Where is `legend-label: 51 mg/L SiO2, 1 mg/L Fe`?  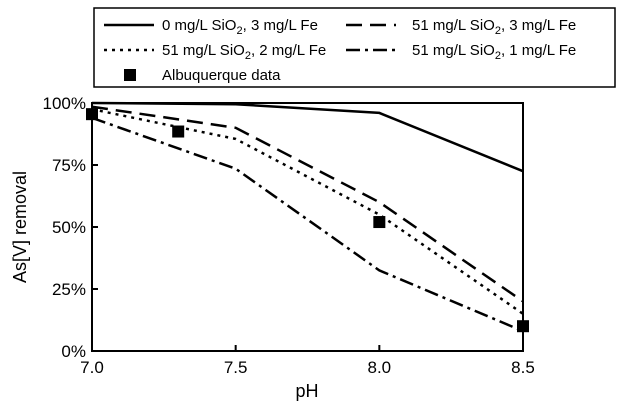
legend-label: 51 mg/L SiO2, 1 mg/L Fe is located at coordinates (494, 52).